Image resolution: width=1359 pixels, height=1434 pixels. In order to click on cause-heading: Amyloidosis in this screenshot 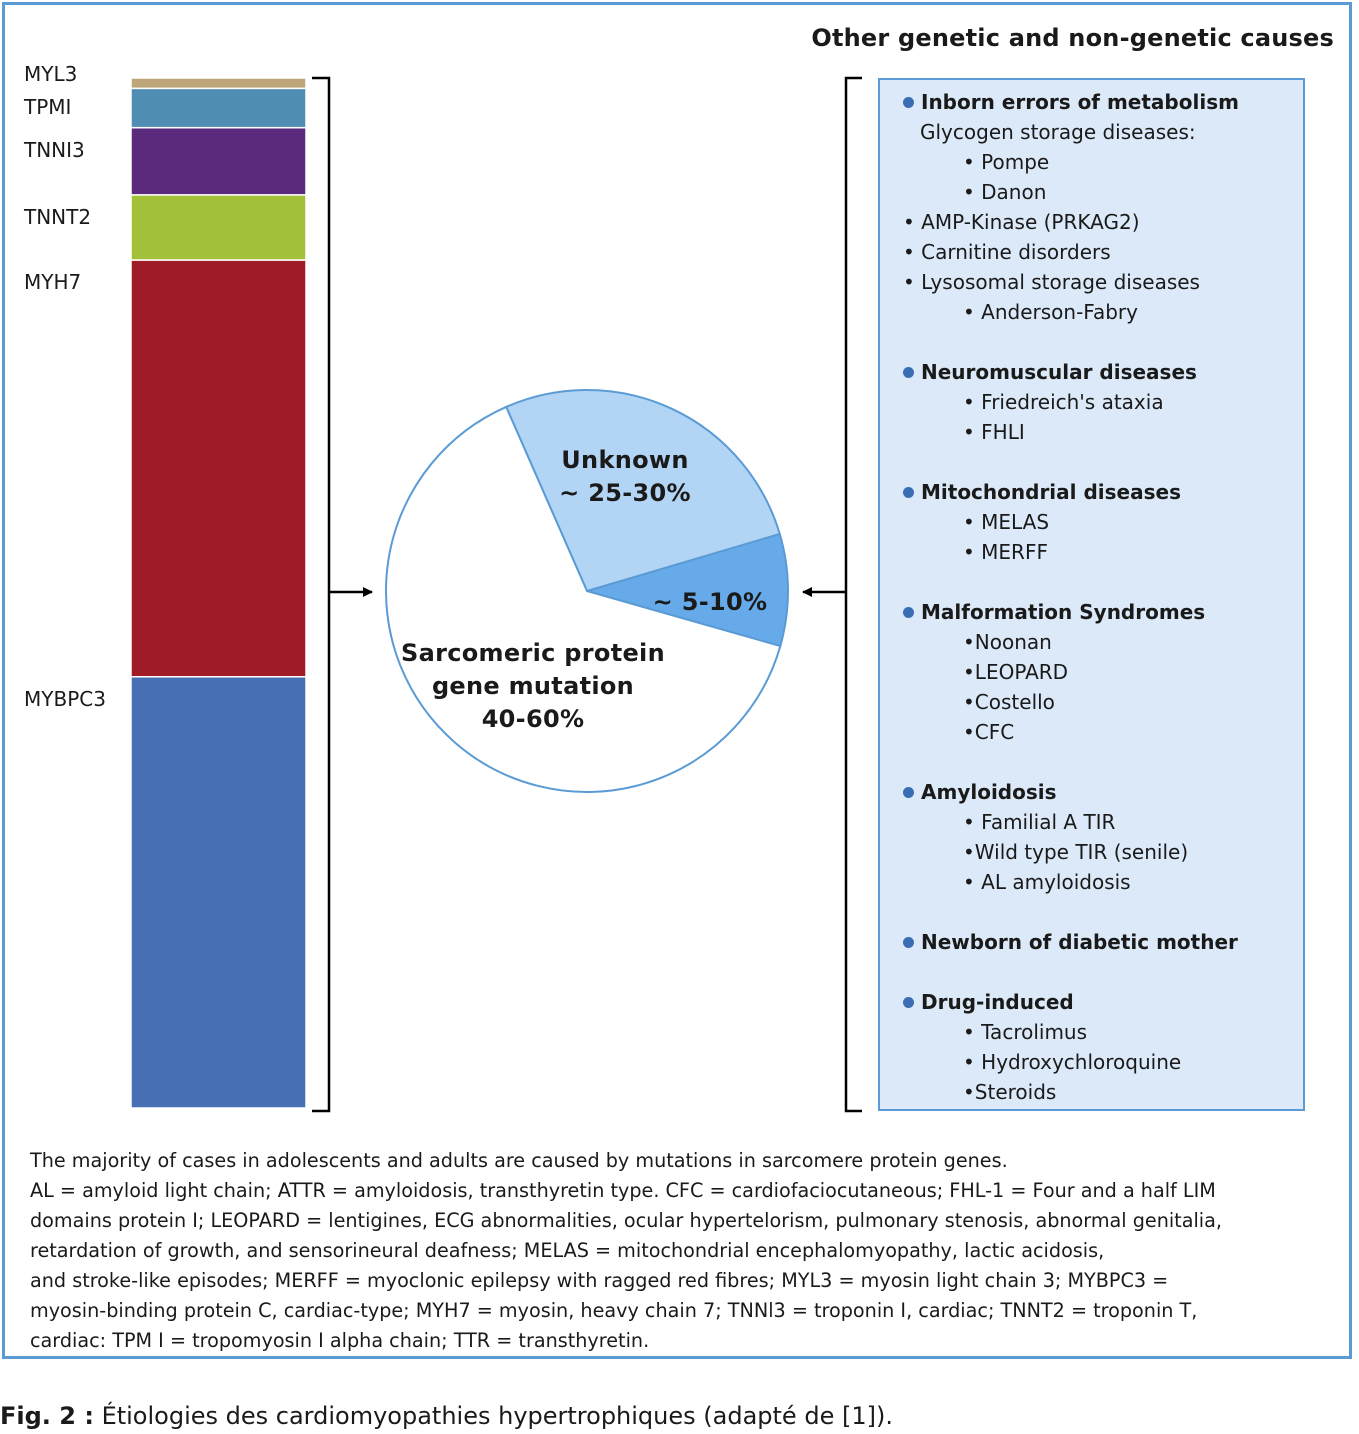, I will do `click(980, 792)`.